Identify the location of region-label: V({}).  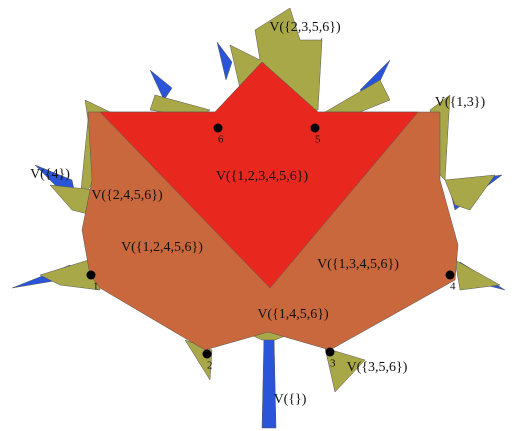
(290, 399).